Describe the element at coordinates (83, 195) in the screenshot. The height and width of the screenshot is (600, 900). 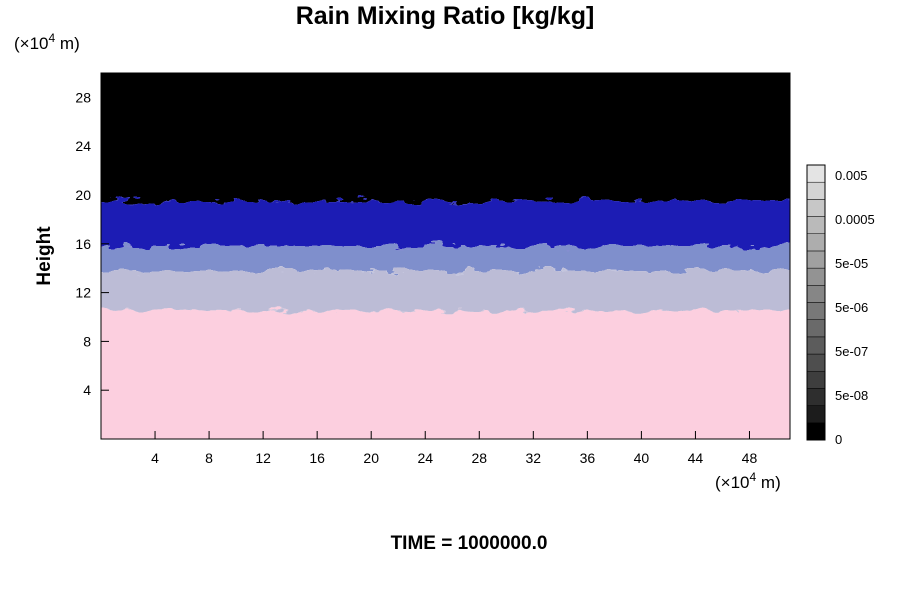
I see `y-tick-label: 20` at that location.